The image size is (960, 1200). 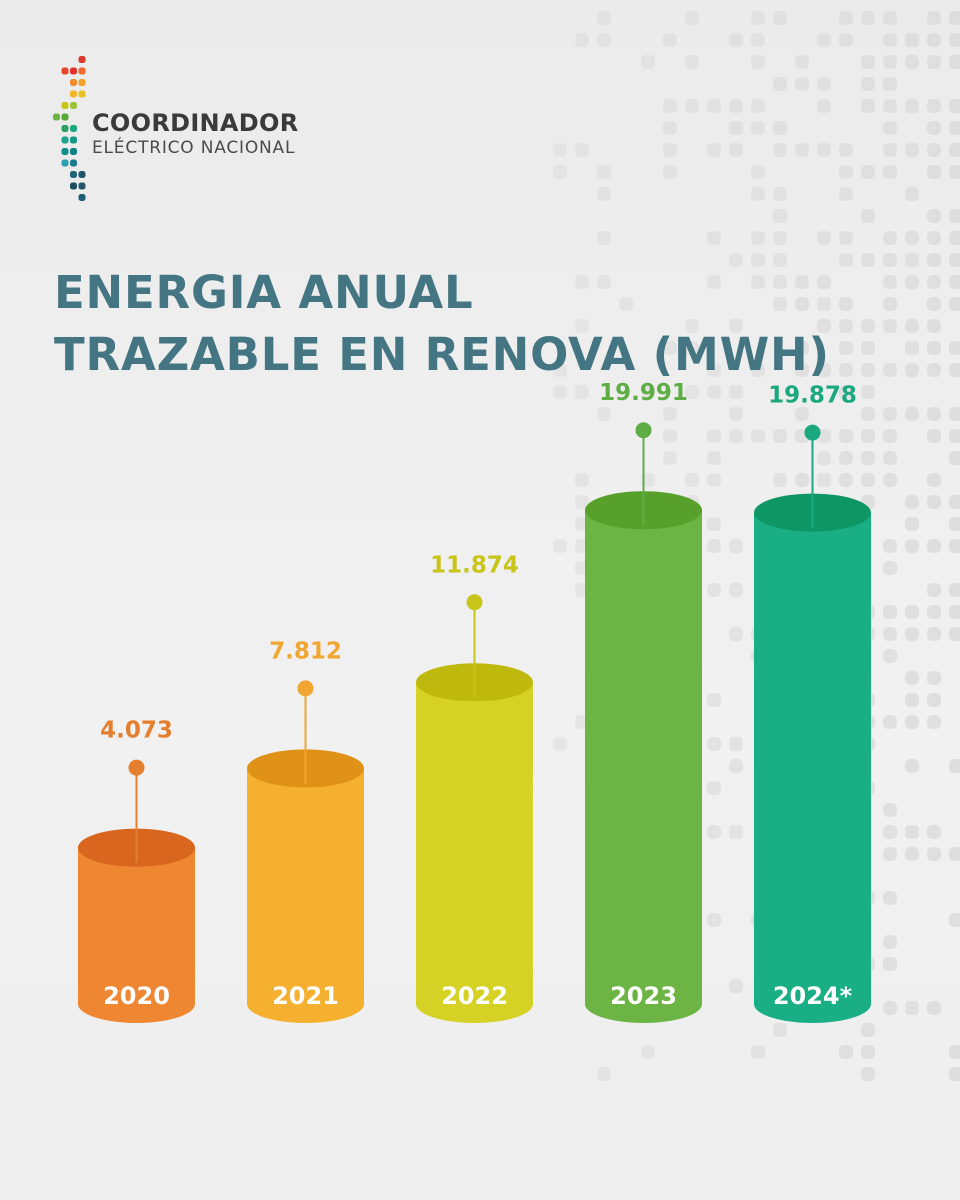 What do you see at coordinates (442, 324) in the screenshot?
I see `chart-title: ENERGIA ANUAL TRAZABLE EN RENOVA (MWH)` at bounding box center [442, 324].